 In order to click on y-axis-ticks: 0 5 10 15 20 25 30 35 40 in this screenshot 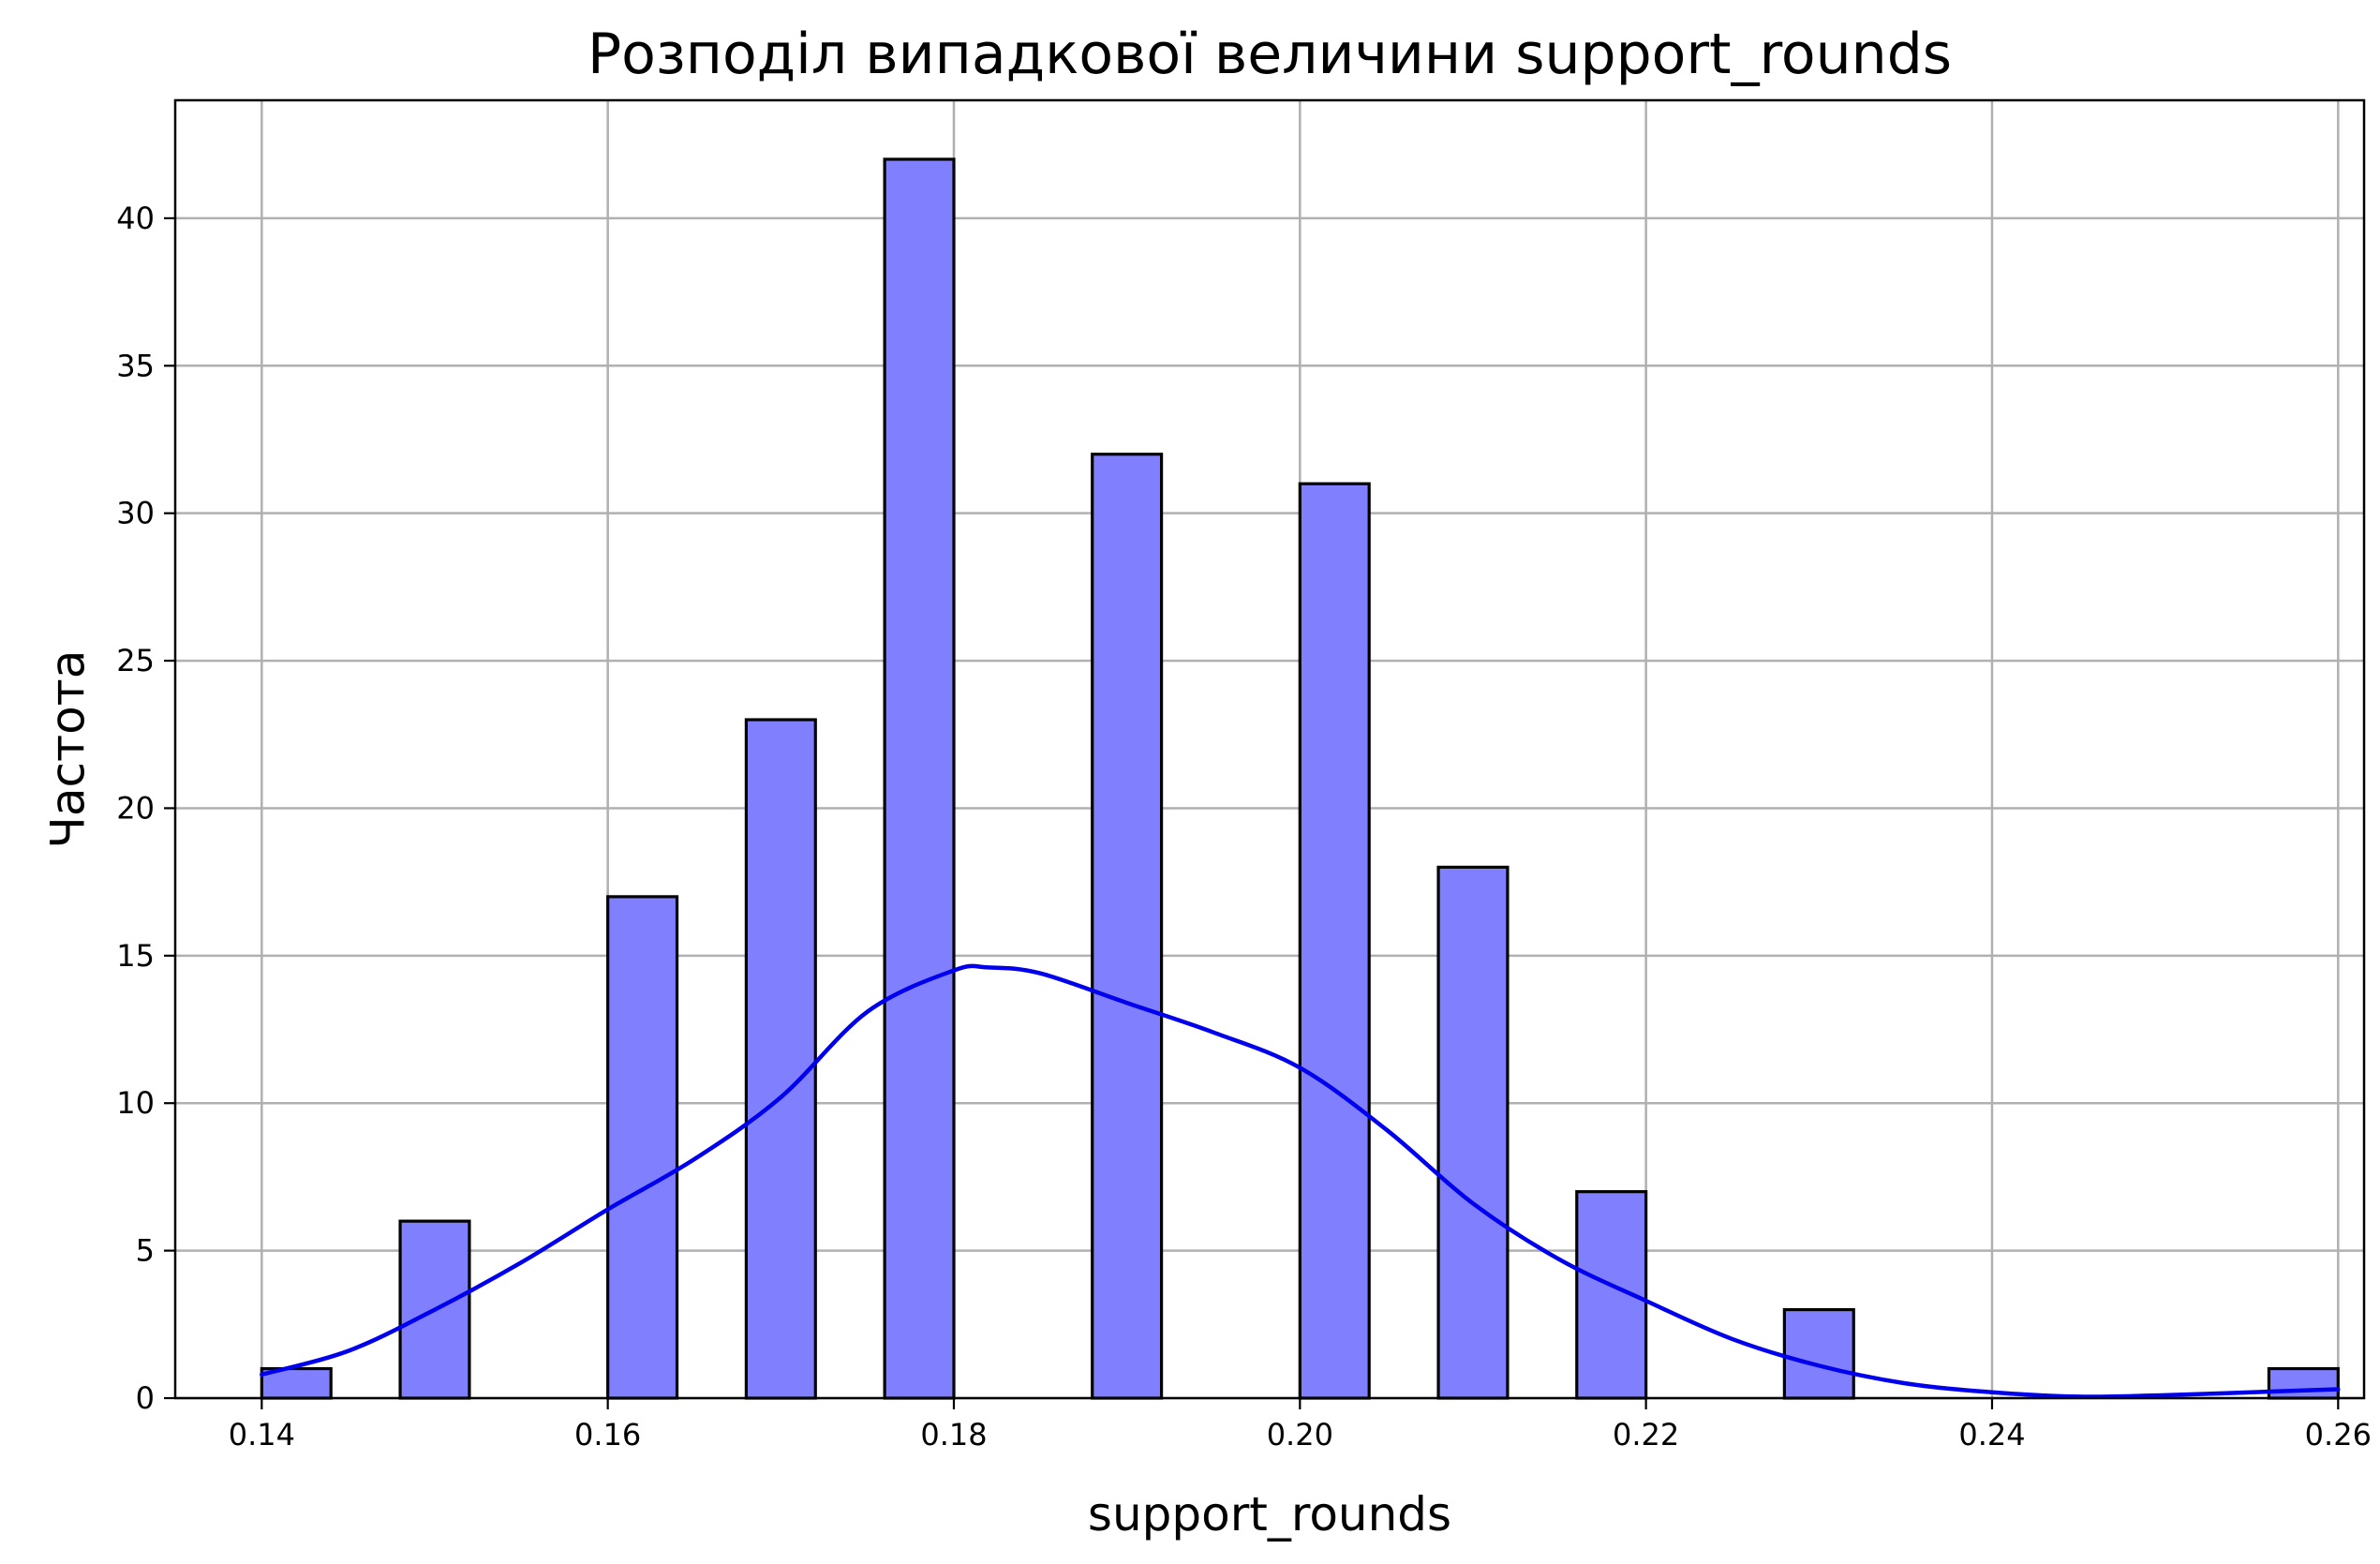, I will do `click(145, 808)`.